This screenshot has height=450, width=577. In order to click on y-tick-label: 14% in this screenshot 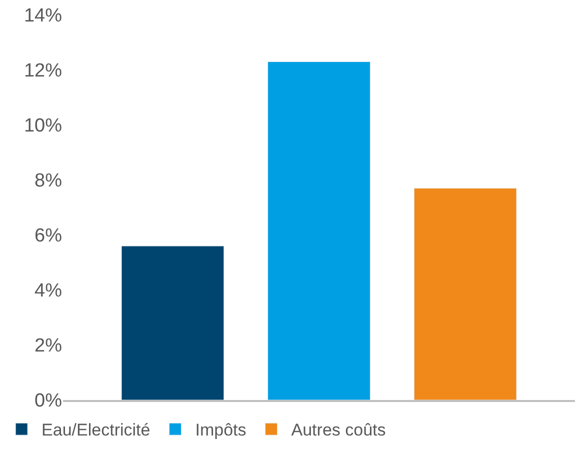, I will do `click(43, 16)`.